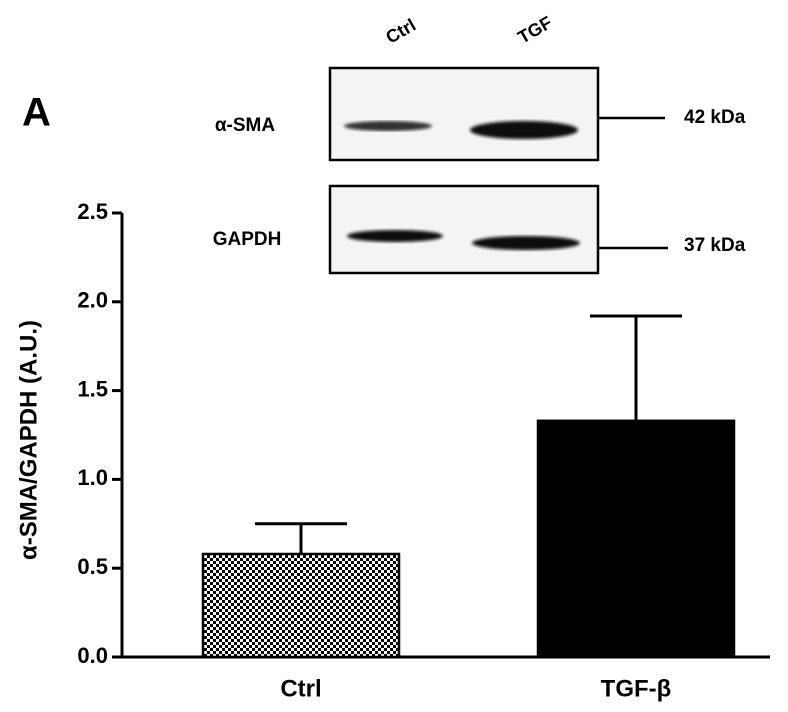 The image size is (788, 712). Describe the element at coordinates (92, 388) in the screenshot. I see `y-tick-label: 1.5` at that location.